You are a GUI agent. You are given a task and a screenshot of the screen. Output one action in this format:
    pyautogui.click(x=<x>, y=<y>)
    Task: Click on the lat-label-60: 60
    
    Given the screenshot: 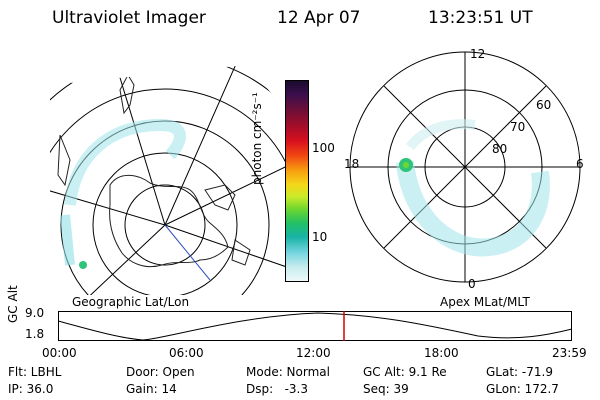 What is the action you would take?
    pyautogui.click(x=544, y=105)
    